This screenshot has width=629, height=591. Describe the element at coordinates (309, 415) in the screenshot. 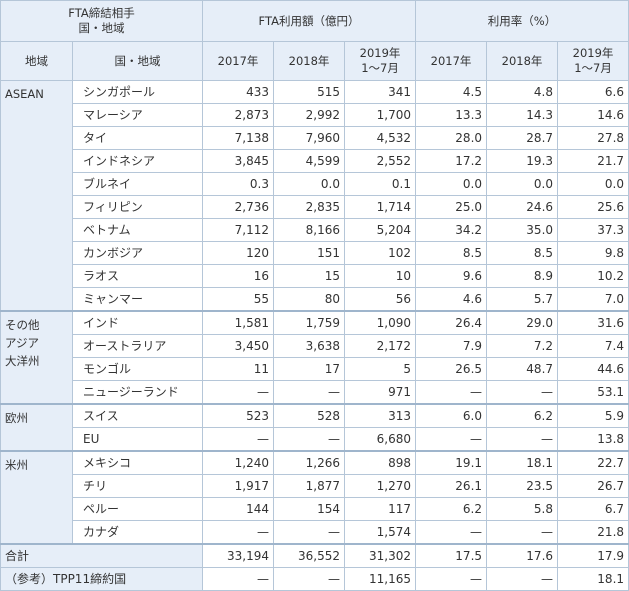

I see `value-cell: 528` at that location.